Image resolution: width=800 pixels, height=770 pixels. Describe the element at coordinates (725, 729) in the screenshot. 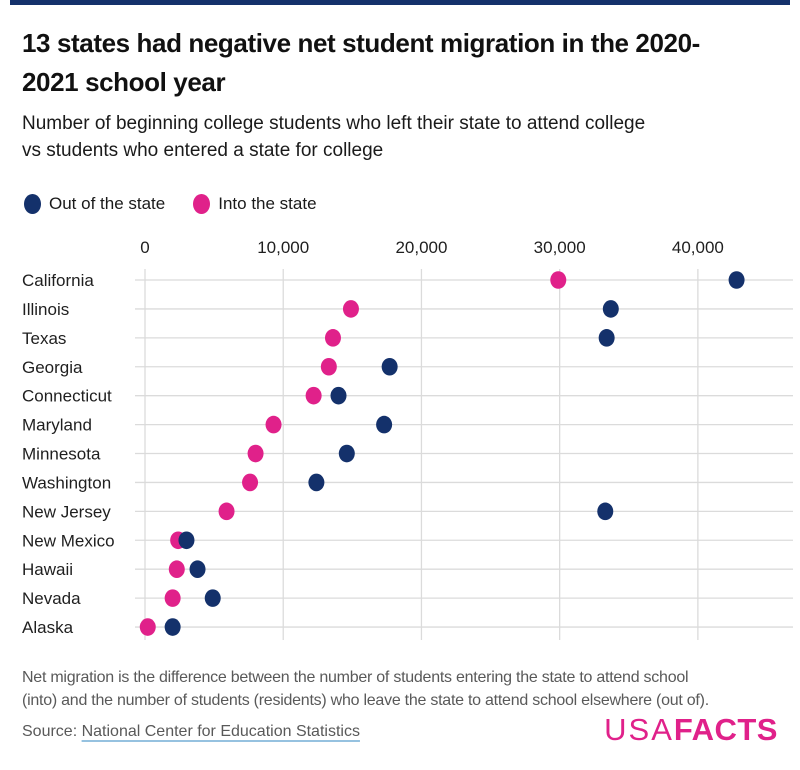

I see `logo-facts-text: FACTS` at that location.